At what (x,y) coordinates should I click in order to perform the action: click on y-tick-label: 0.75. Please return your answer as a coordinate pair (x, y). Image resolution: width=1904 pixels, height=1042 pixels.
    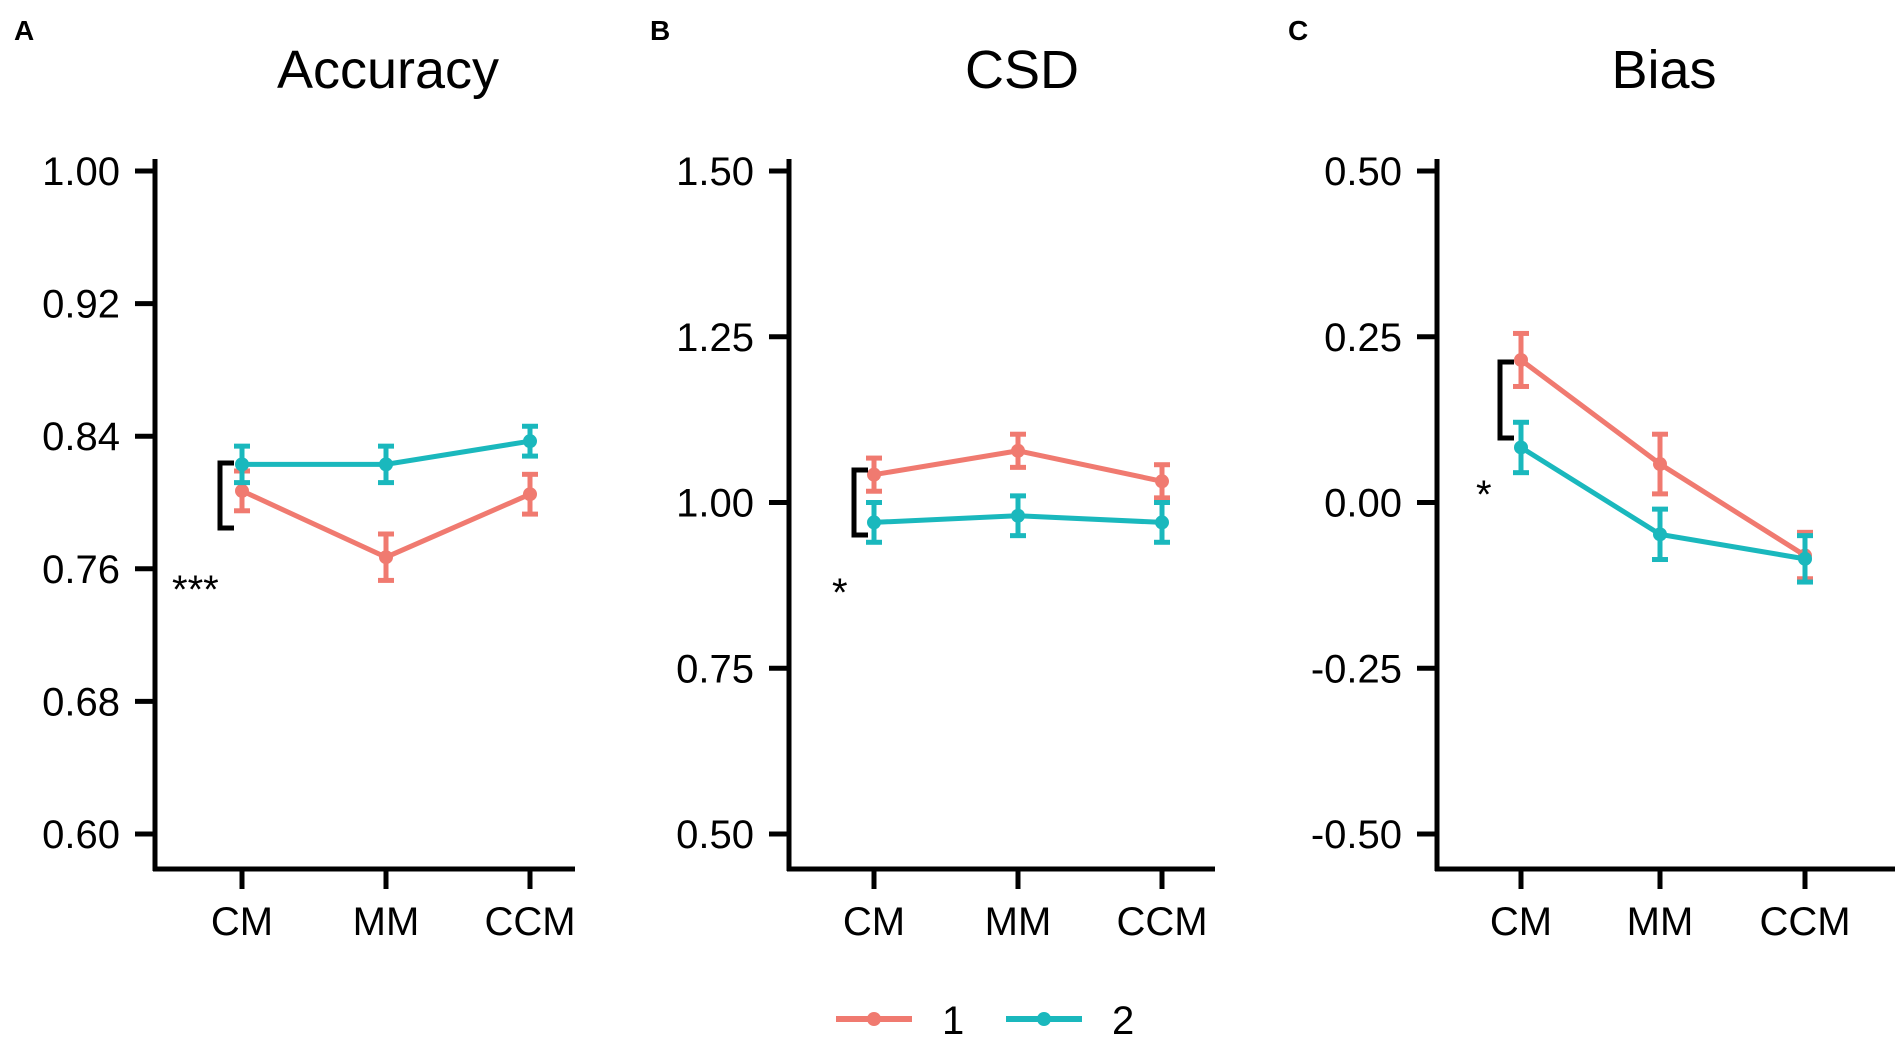
    Looking at the image, I should click on (715, 669).